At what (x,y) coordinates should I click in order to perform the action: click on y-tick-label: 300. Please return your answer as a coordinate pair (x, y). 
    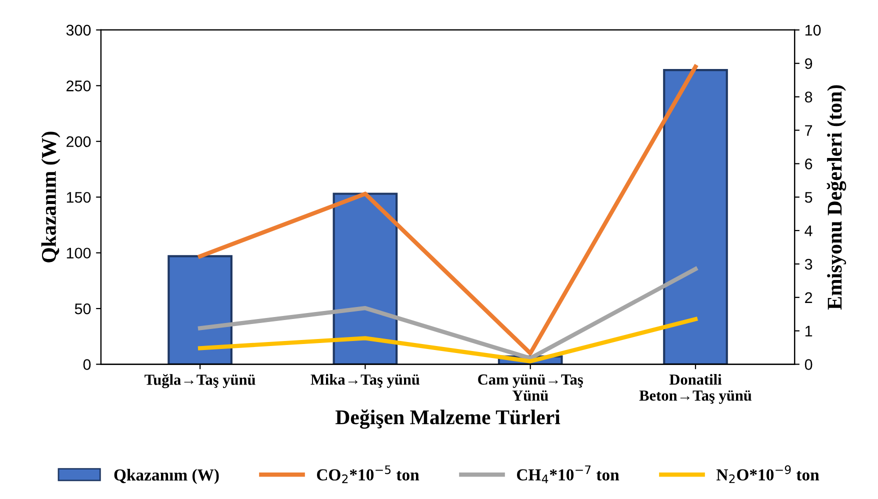
    Looking at the image, I should click on (78, 30).